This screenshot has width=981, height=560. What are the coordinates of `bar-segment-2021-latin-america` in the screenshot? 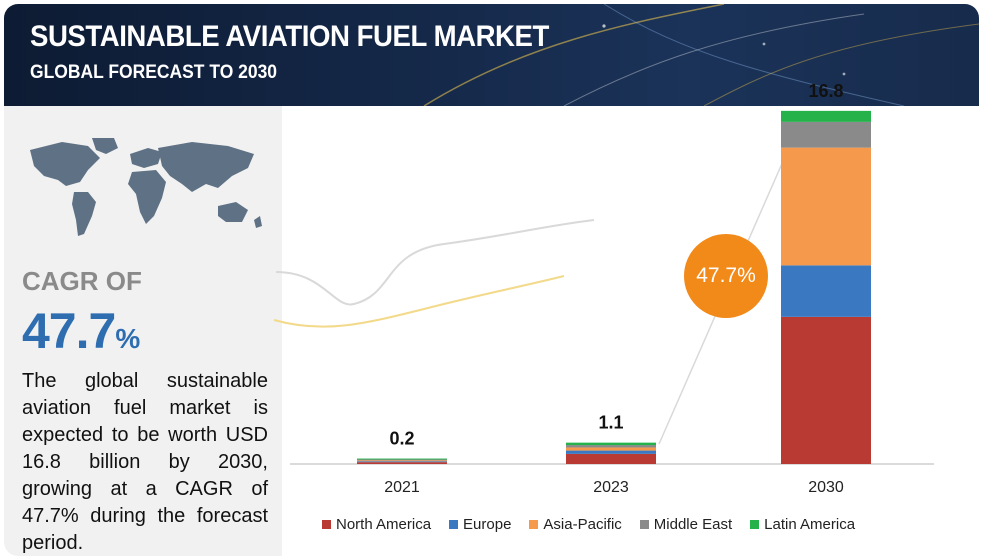 It's located at (402, 459).